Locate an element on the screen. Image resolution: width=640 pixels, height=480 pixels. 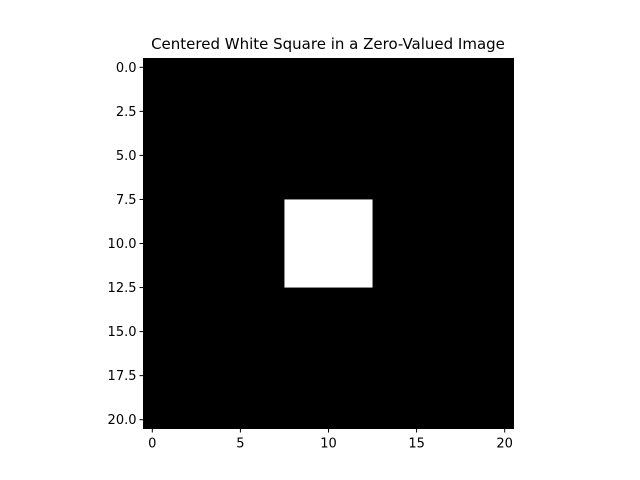
y-tick-label: 15.0 is located at coordinates (122, 332).